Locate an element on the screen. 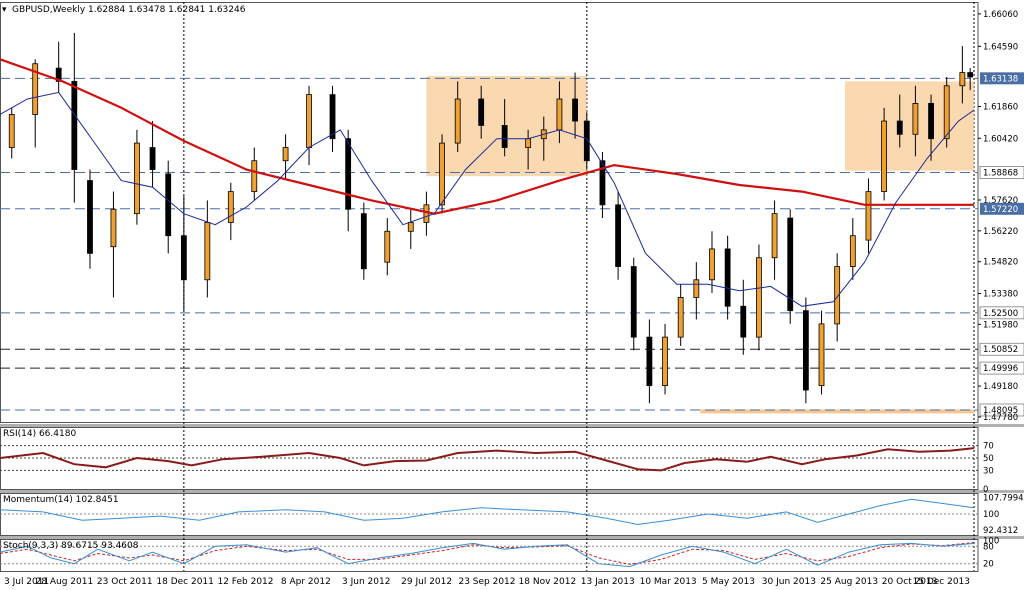  rsi-tick-3: 0 is located at coordinates (985, 490).